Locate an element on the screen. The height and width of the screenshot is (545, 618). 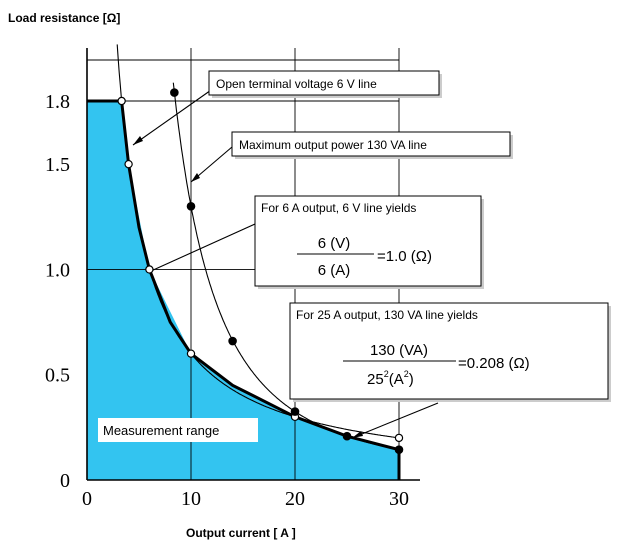
max-power-label-box: Maximum output power 130 VA line is located at coordinates (372, 145).